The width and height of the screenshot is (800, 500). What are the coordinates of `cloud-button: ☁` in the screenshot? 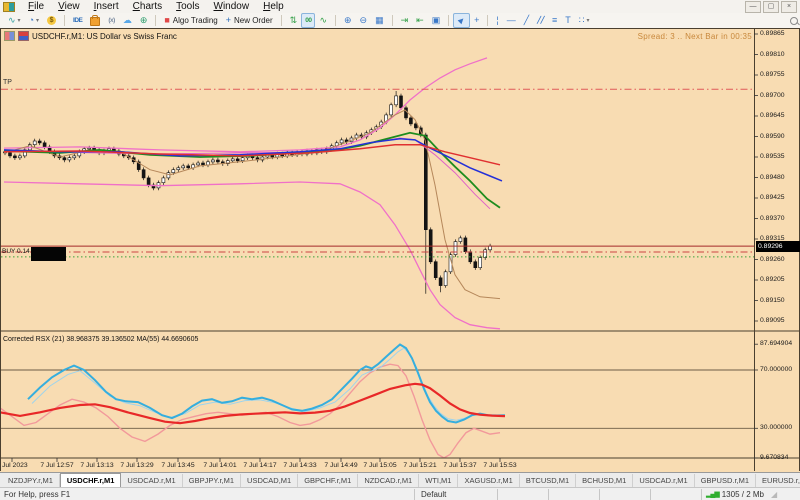 It's located at (127, 20).